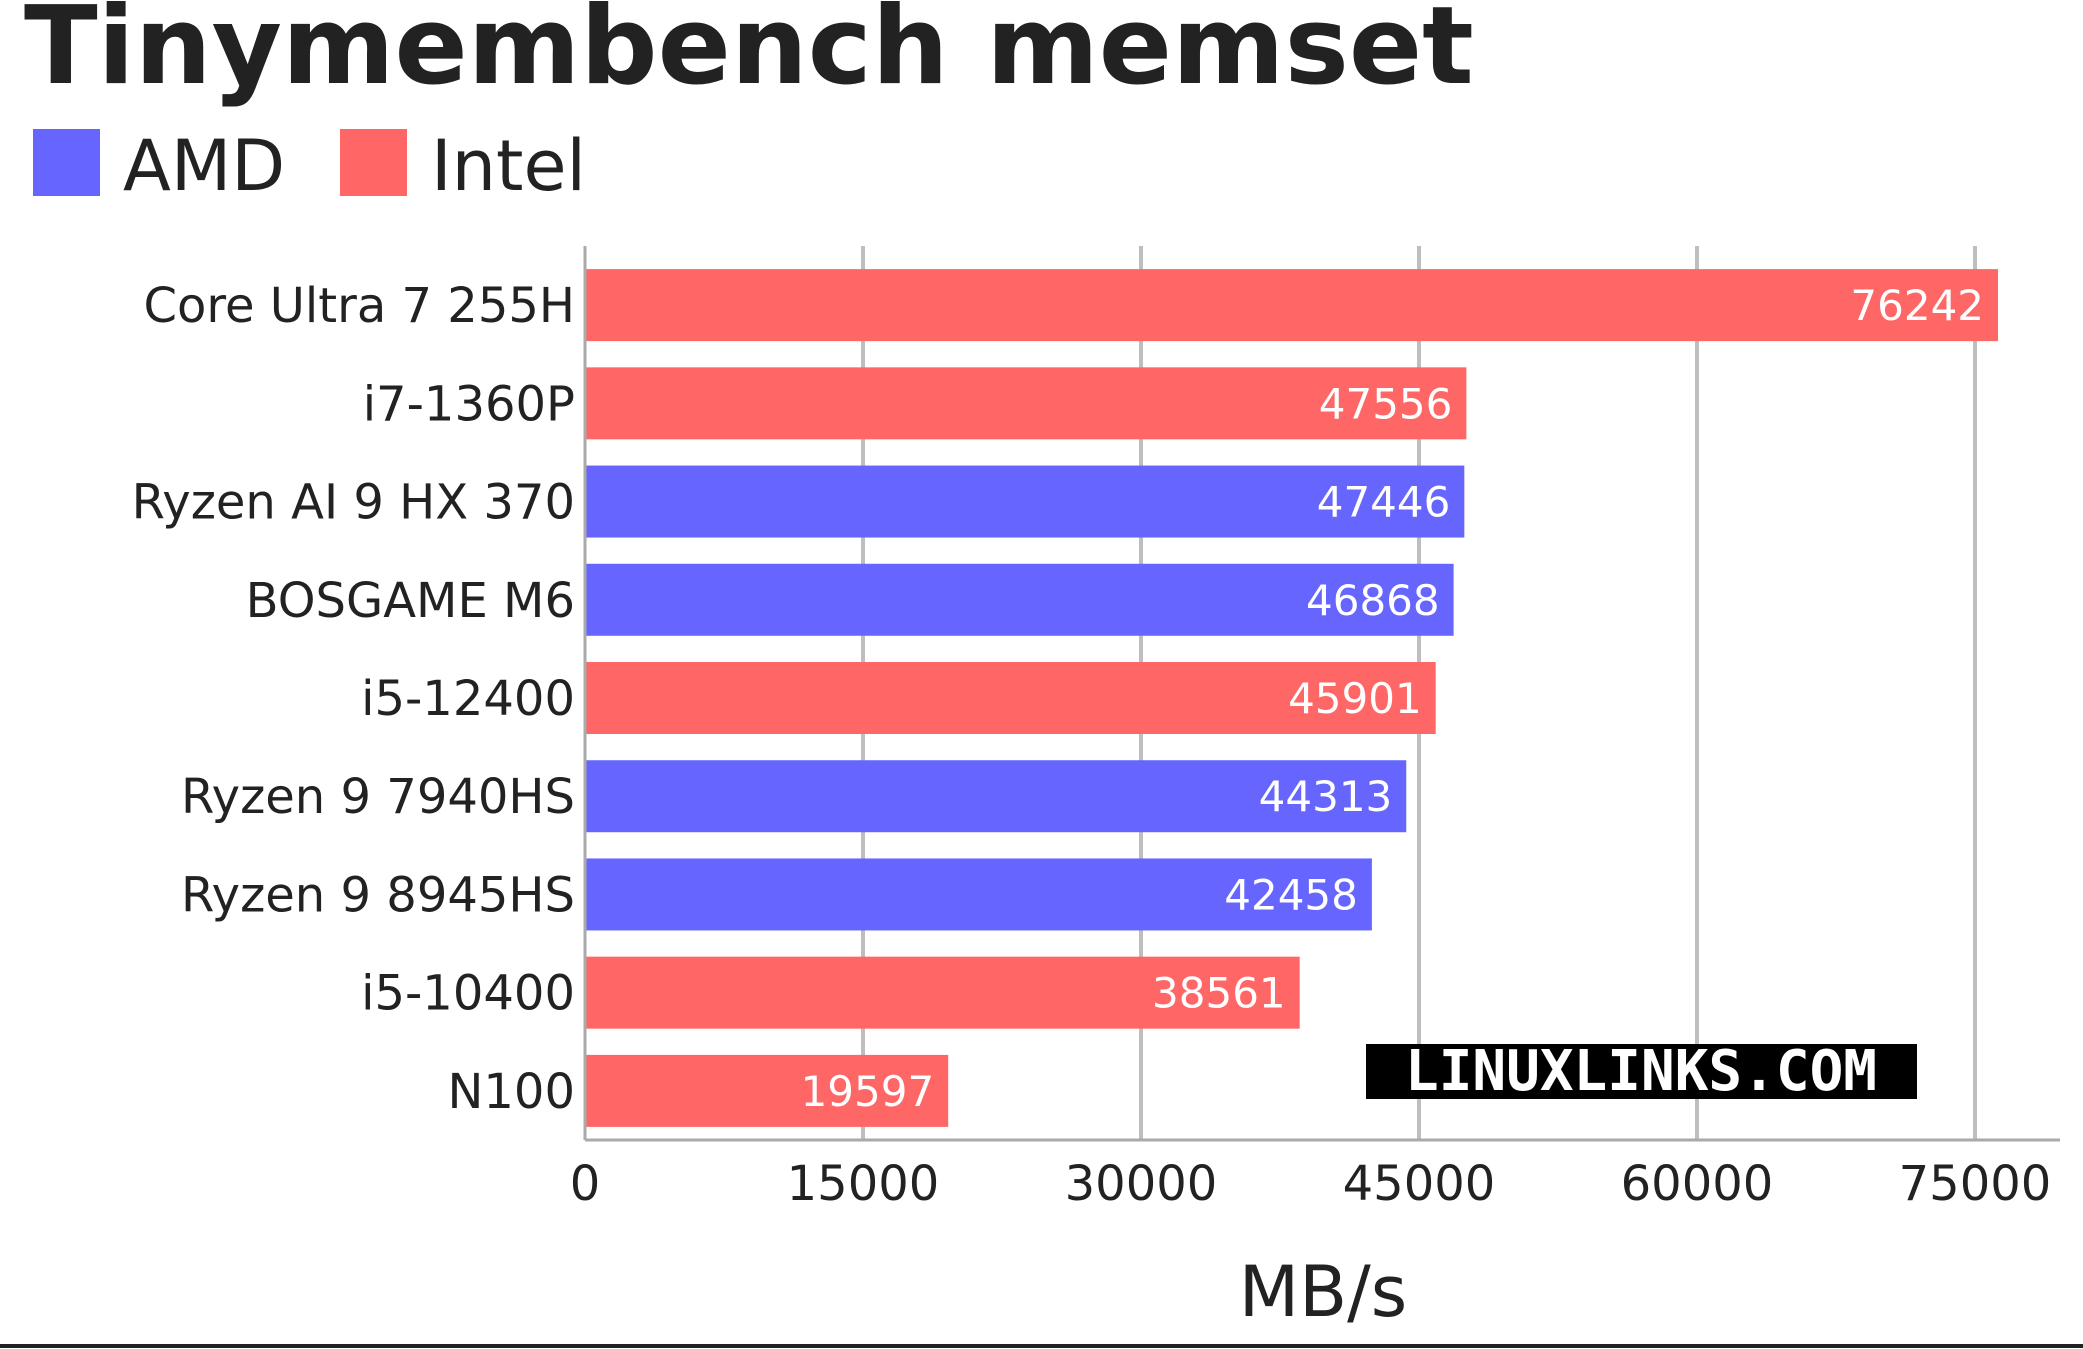 The image size is (2083, 1349). What do you see at coordinates (508, 166) in the screenshot?
I see `legend-label-intel: Intel` at bounding box center [508, 166].